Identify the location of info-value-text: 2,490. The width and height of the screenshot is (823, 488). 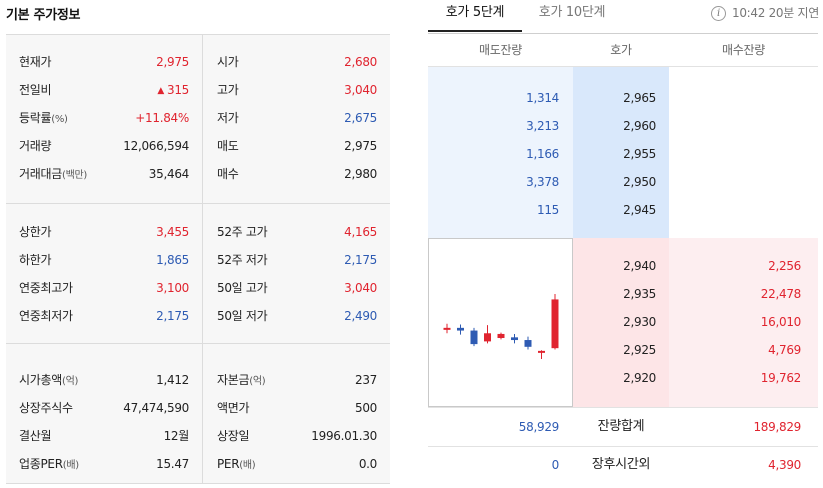
(360, 316).